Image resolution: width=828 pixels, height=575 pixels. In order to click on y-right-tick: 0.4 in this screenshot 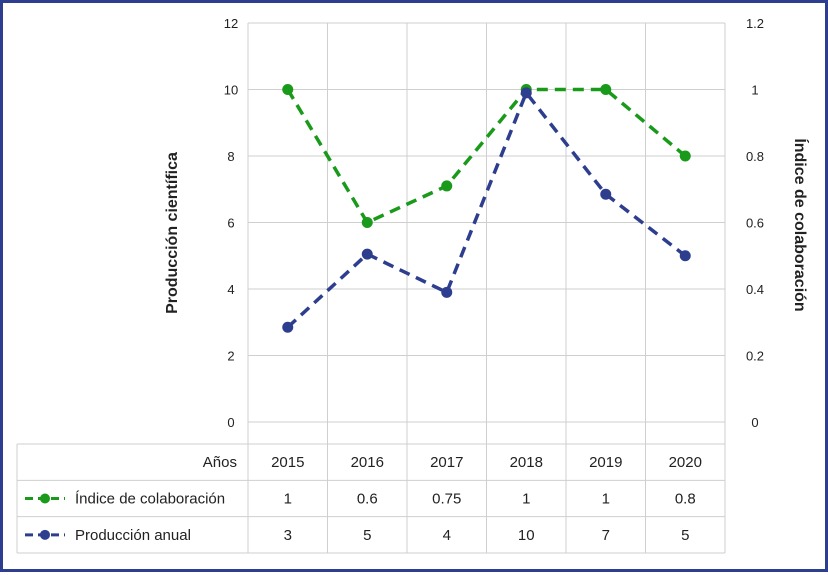, I will do `click(755, 289)`.